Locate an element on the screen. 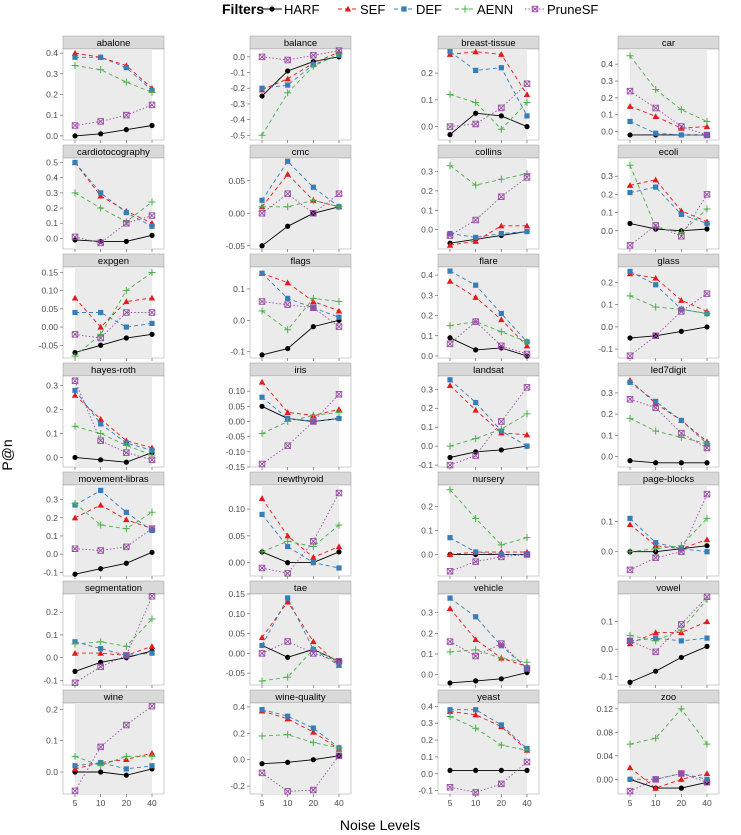  panel-vehicle: vehicle 0.0 0.1 0.2 0.3 is located at coordinates (480, 634).